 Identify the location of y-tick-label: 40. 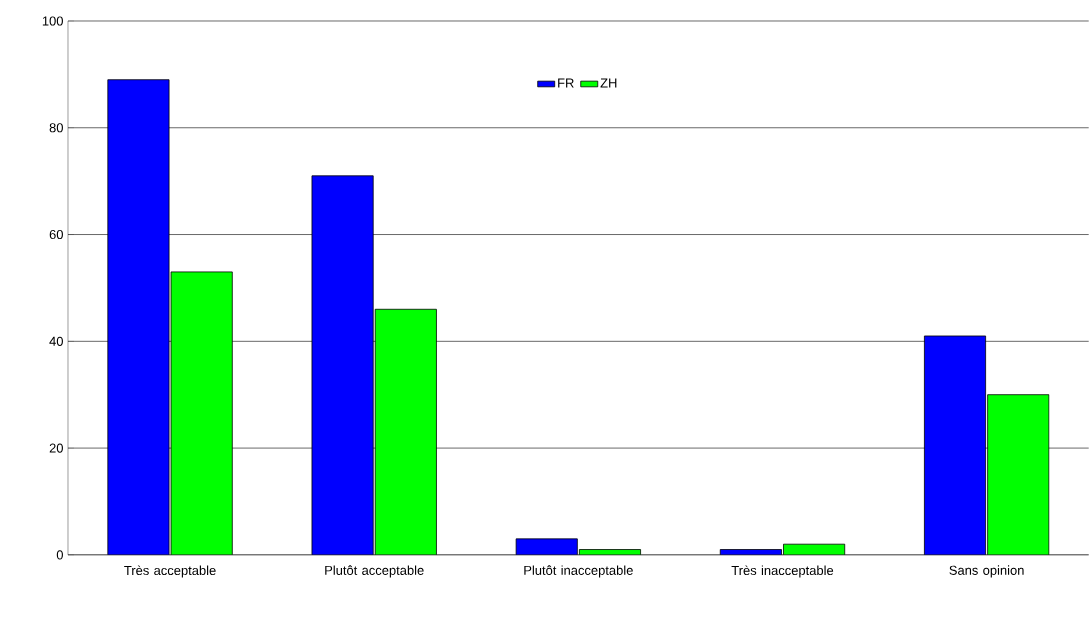
(56, 341).